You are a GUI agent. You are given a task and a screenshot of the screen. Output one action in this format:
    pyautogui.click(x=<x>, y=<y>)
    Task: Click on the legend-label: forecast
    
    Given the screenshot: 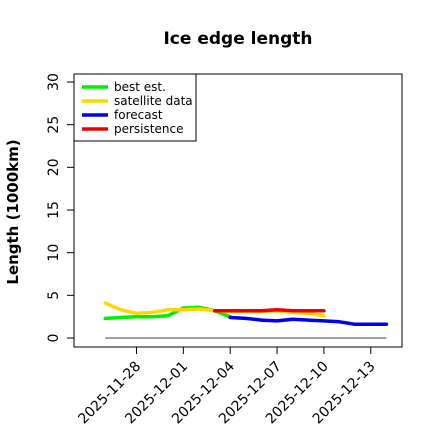 What is the action you would take?
    pyautogui.click(x=138, y=115)
    